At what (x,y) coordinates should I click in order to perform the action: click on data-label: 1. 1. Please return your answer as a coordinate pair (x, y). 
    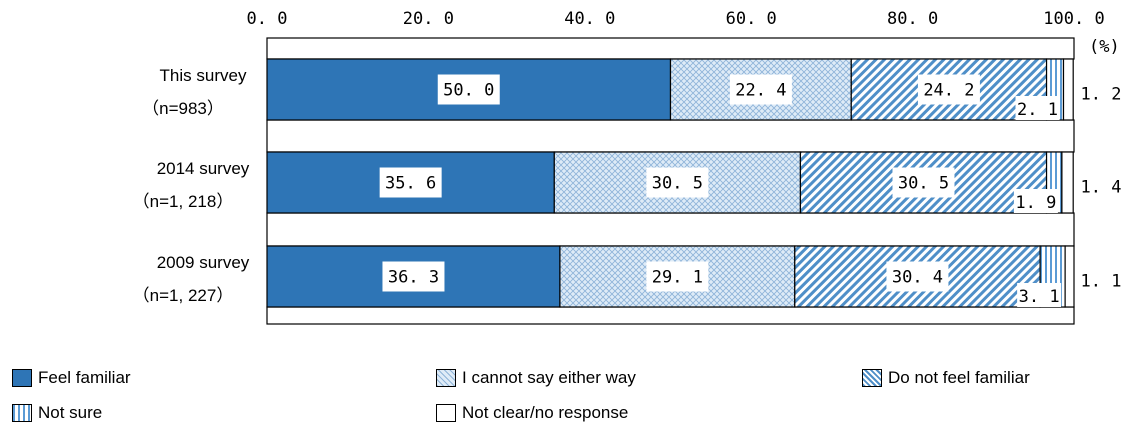
    Looking at the image, I should click on (1101, 282).